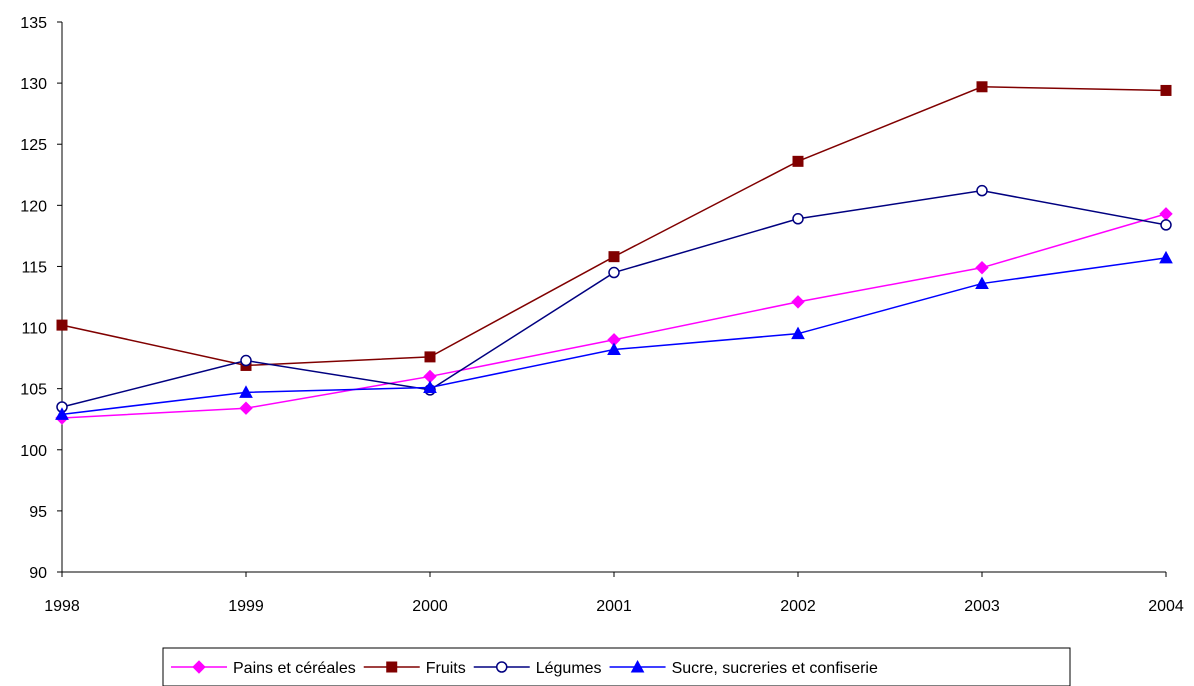  What do you see at coordinates (33, 390) in the screenshot?
I see `y-tick-label: 105` at bounding box center [33, 390].